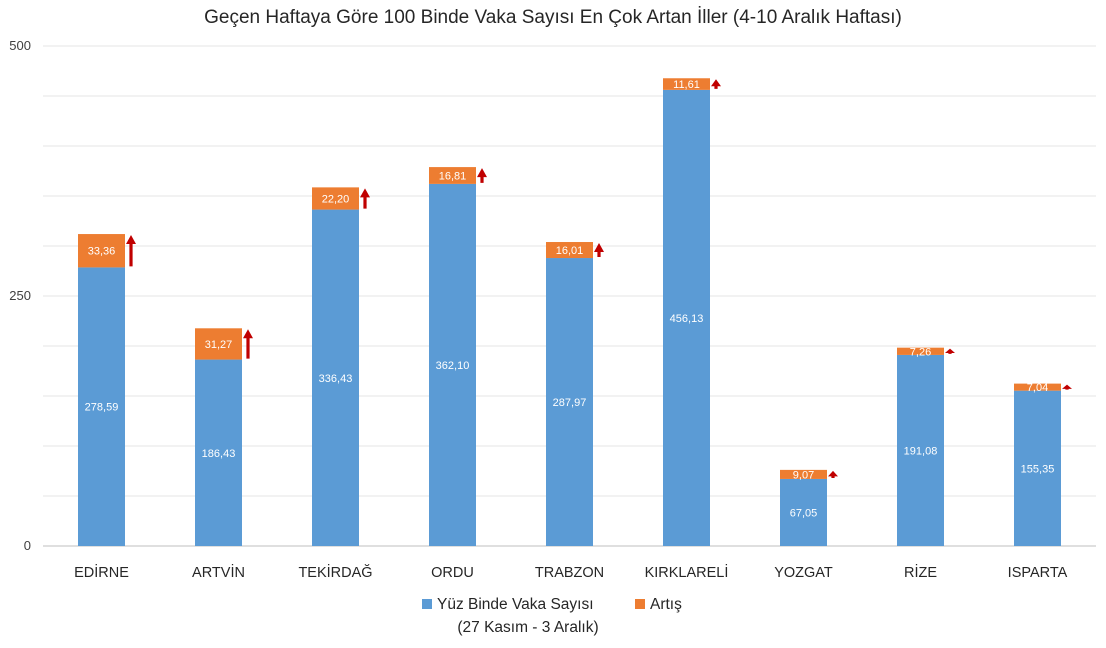 The height and width of the screenshot is (648, 1106). I want to click on y-axis: 0 250 500, so click(20, 295).